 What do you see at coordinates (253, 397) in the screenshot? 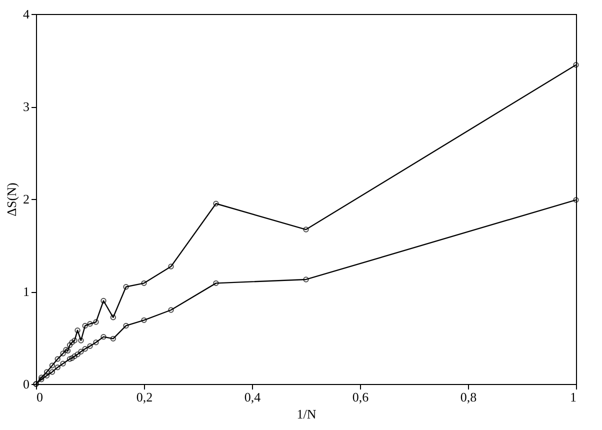
I see `x-tick-label: 0,4` at bounding box center [253, 397].